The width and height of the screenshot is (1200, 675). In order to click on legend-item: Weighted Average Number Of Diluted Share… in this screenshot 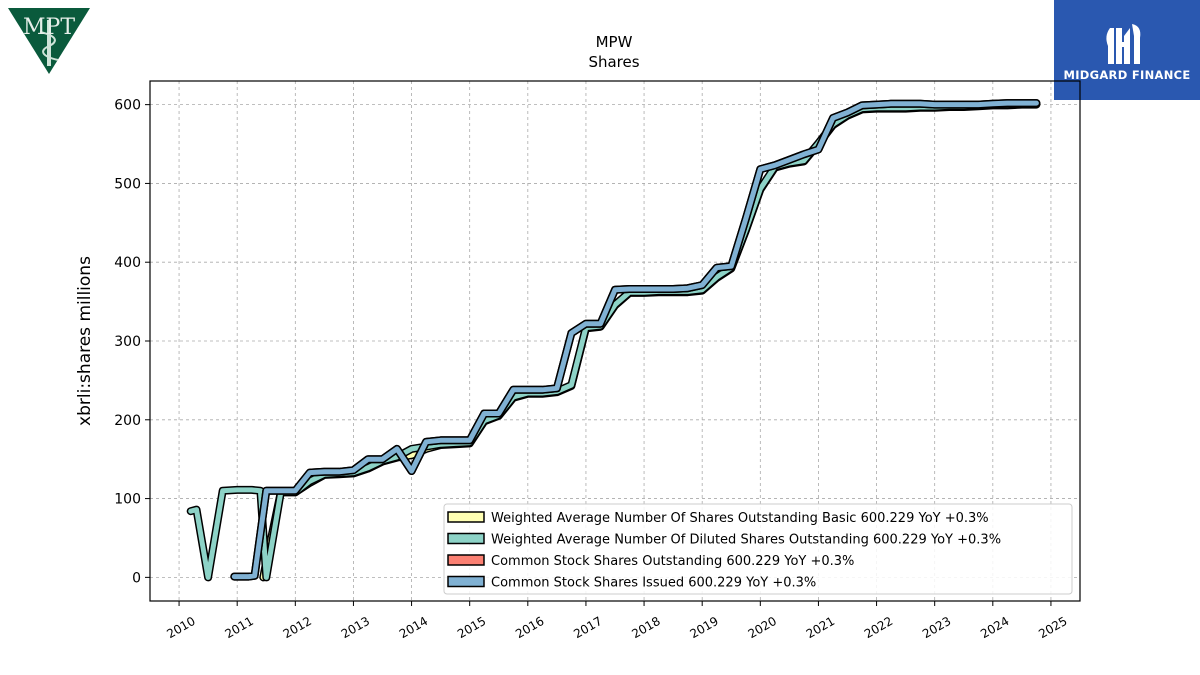, I will do `click(724, 540)`.